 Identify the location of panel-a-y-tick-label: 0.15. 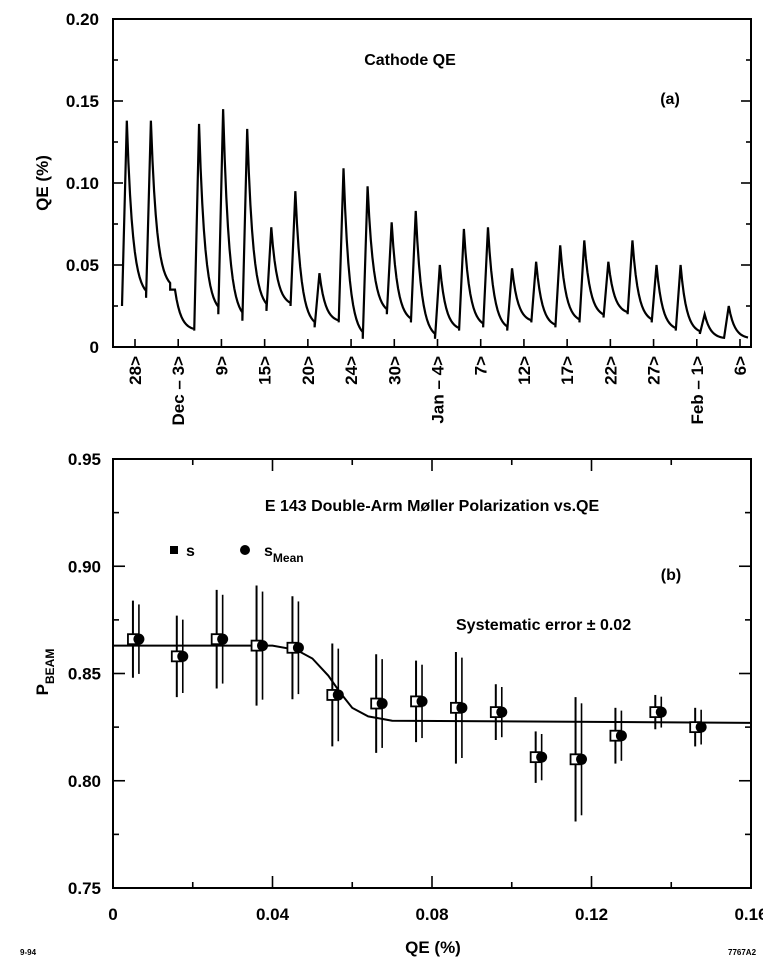
(82, 101).